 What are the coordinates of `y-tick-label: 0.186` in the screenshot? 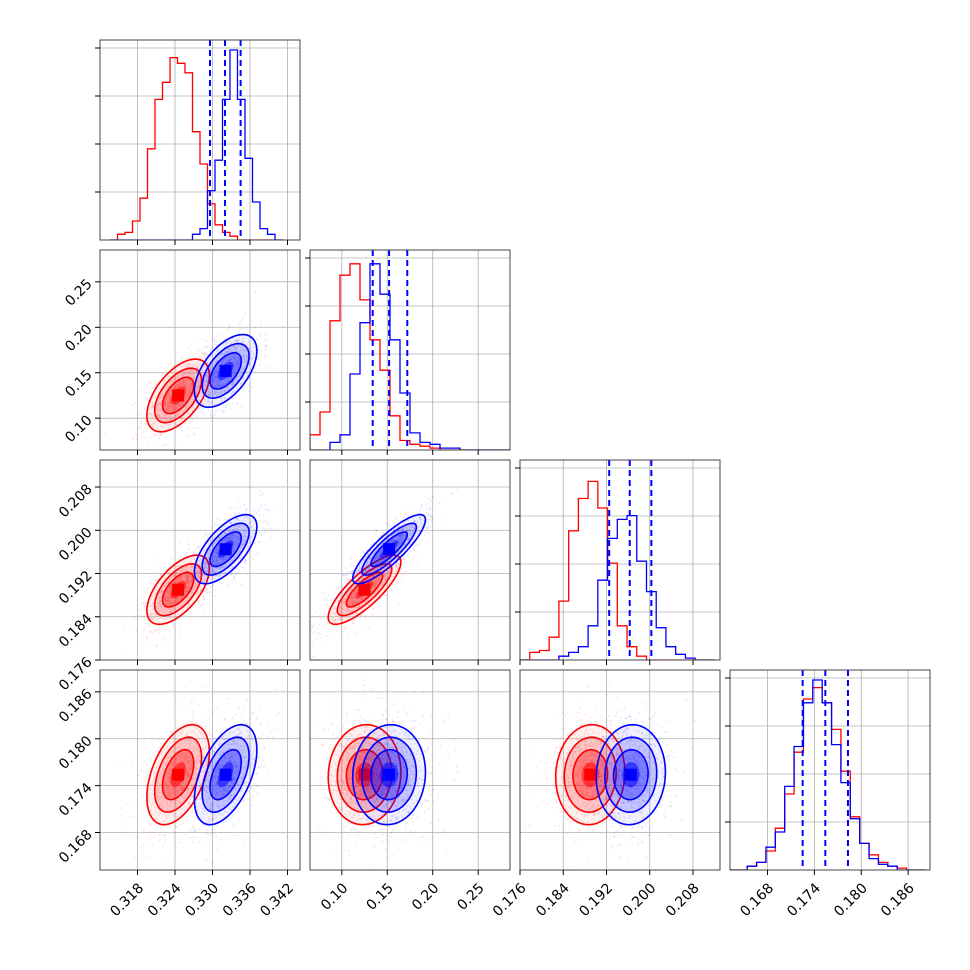 It's located at (76, 706).